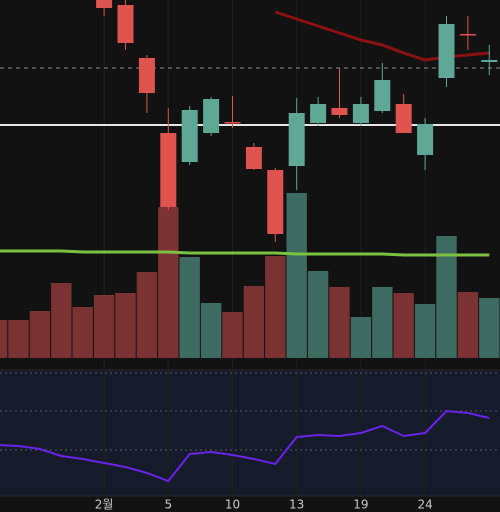  What do you see at coordinates (424, 505) in the screenshot?
I see `x-tick-label: 24` at bounding box center [424, 505].